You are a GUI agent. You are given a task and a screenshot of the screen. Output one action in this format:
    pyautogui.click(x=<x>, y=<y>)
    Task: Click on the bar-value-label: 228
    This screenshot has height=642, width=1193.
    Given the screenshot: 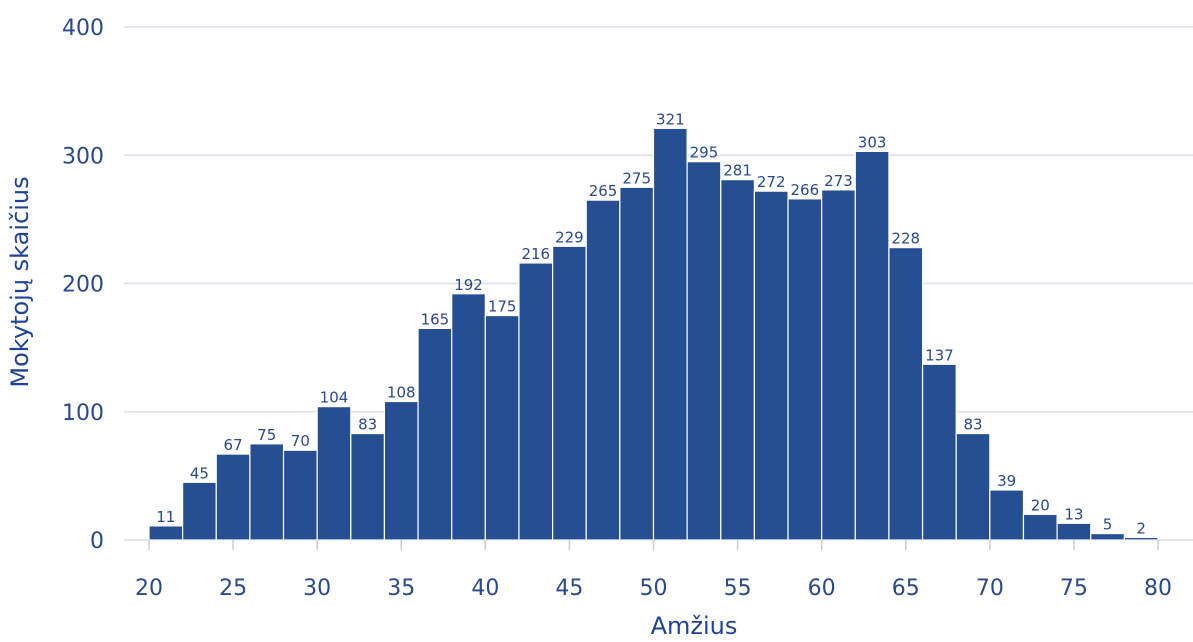 What is the action you would take?
    pyautogui.click(x=905, y=239)
    